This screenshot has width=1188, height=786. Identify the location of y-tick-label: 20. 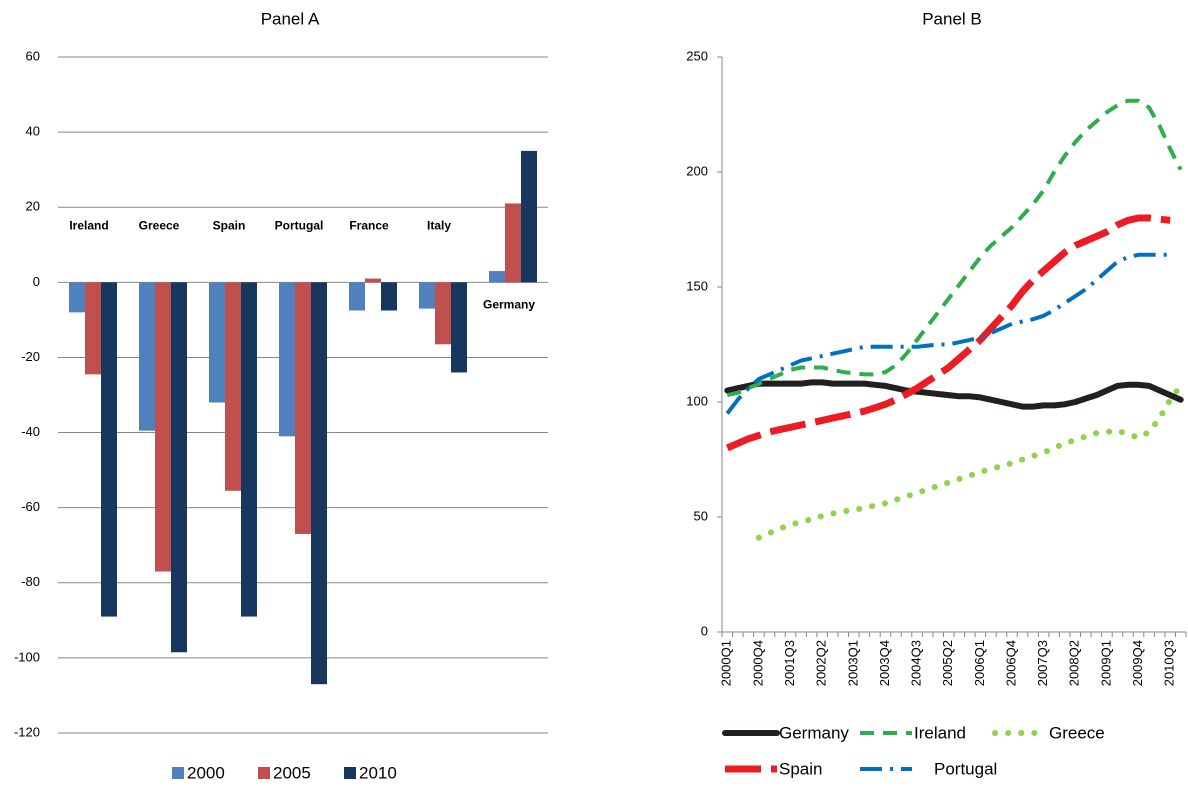
(33, 206).